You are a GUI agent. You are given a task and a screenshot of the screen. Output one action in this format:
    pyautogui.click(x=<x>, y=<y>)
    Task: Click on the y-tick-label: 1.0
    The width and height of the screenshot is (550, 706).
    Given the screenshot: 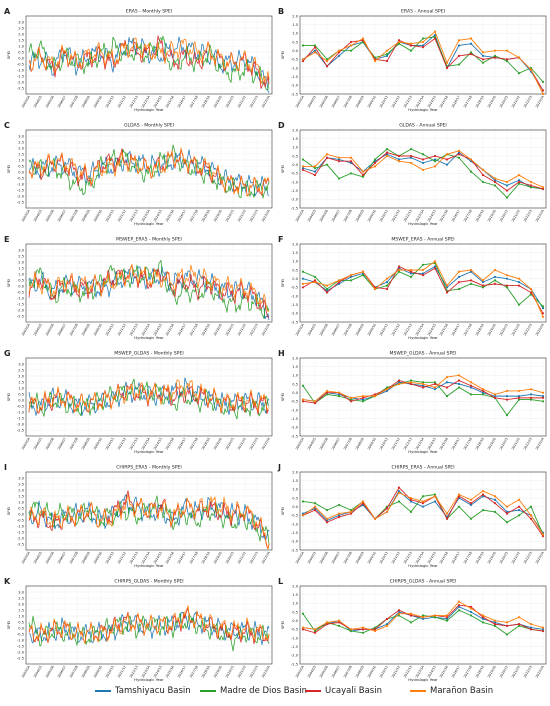 What is the action you would take?
    pyautogui.click(x=21, y=388)
    